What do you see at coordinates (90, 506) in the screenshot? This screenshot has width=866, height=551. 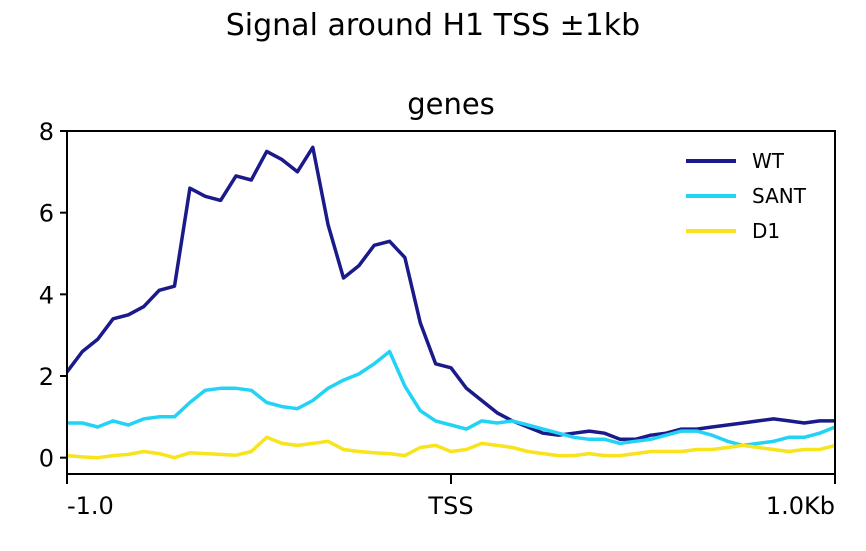 I see `x-tick-label: -1.0` at bounding box center [90, 506].